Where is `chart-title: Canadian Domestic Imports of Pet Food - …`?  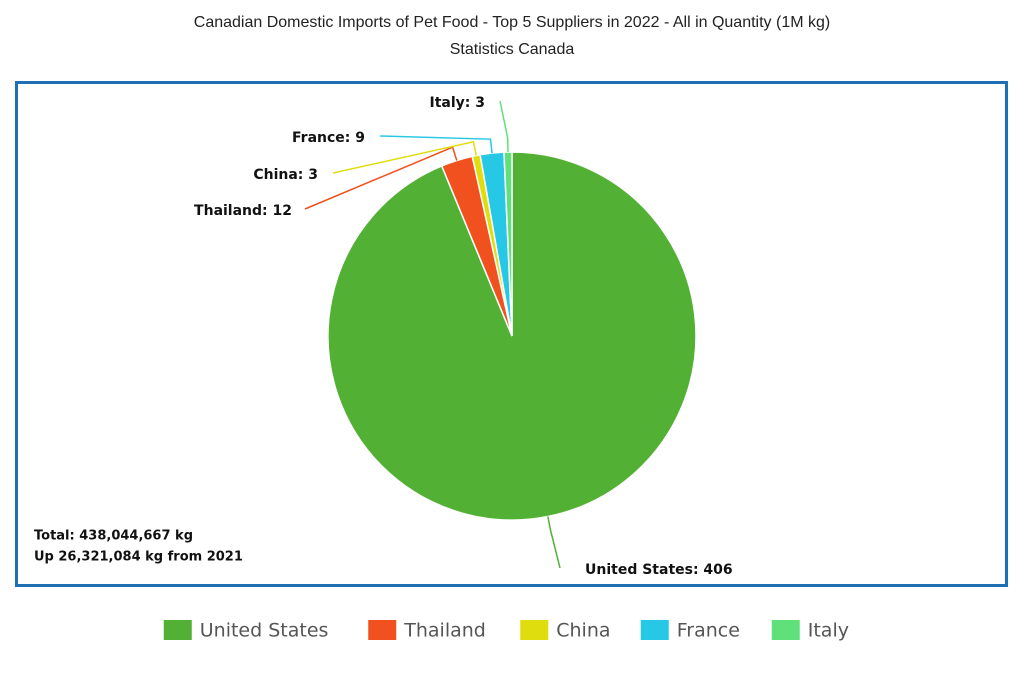
chart-title: Canadian Domestic Imports of Pet Food - … is located at coordinates (512, 22).